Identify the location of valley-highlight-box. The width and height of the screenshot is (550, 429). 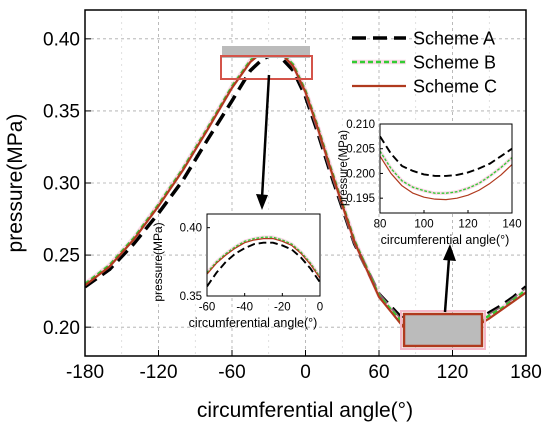
(443, 330).